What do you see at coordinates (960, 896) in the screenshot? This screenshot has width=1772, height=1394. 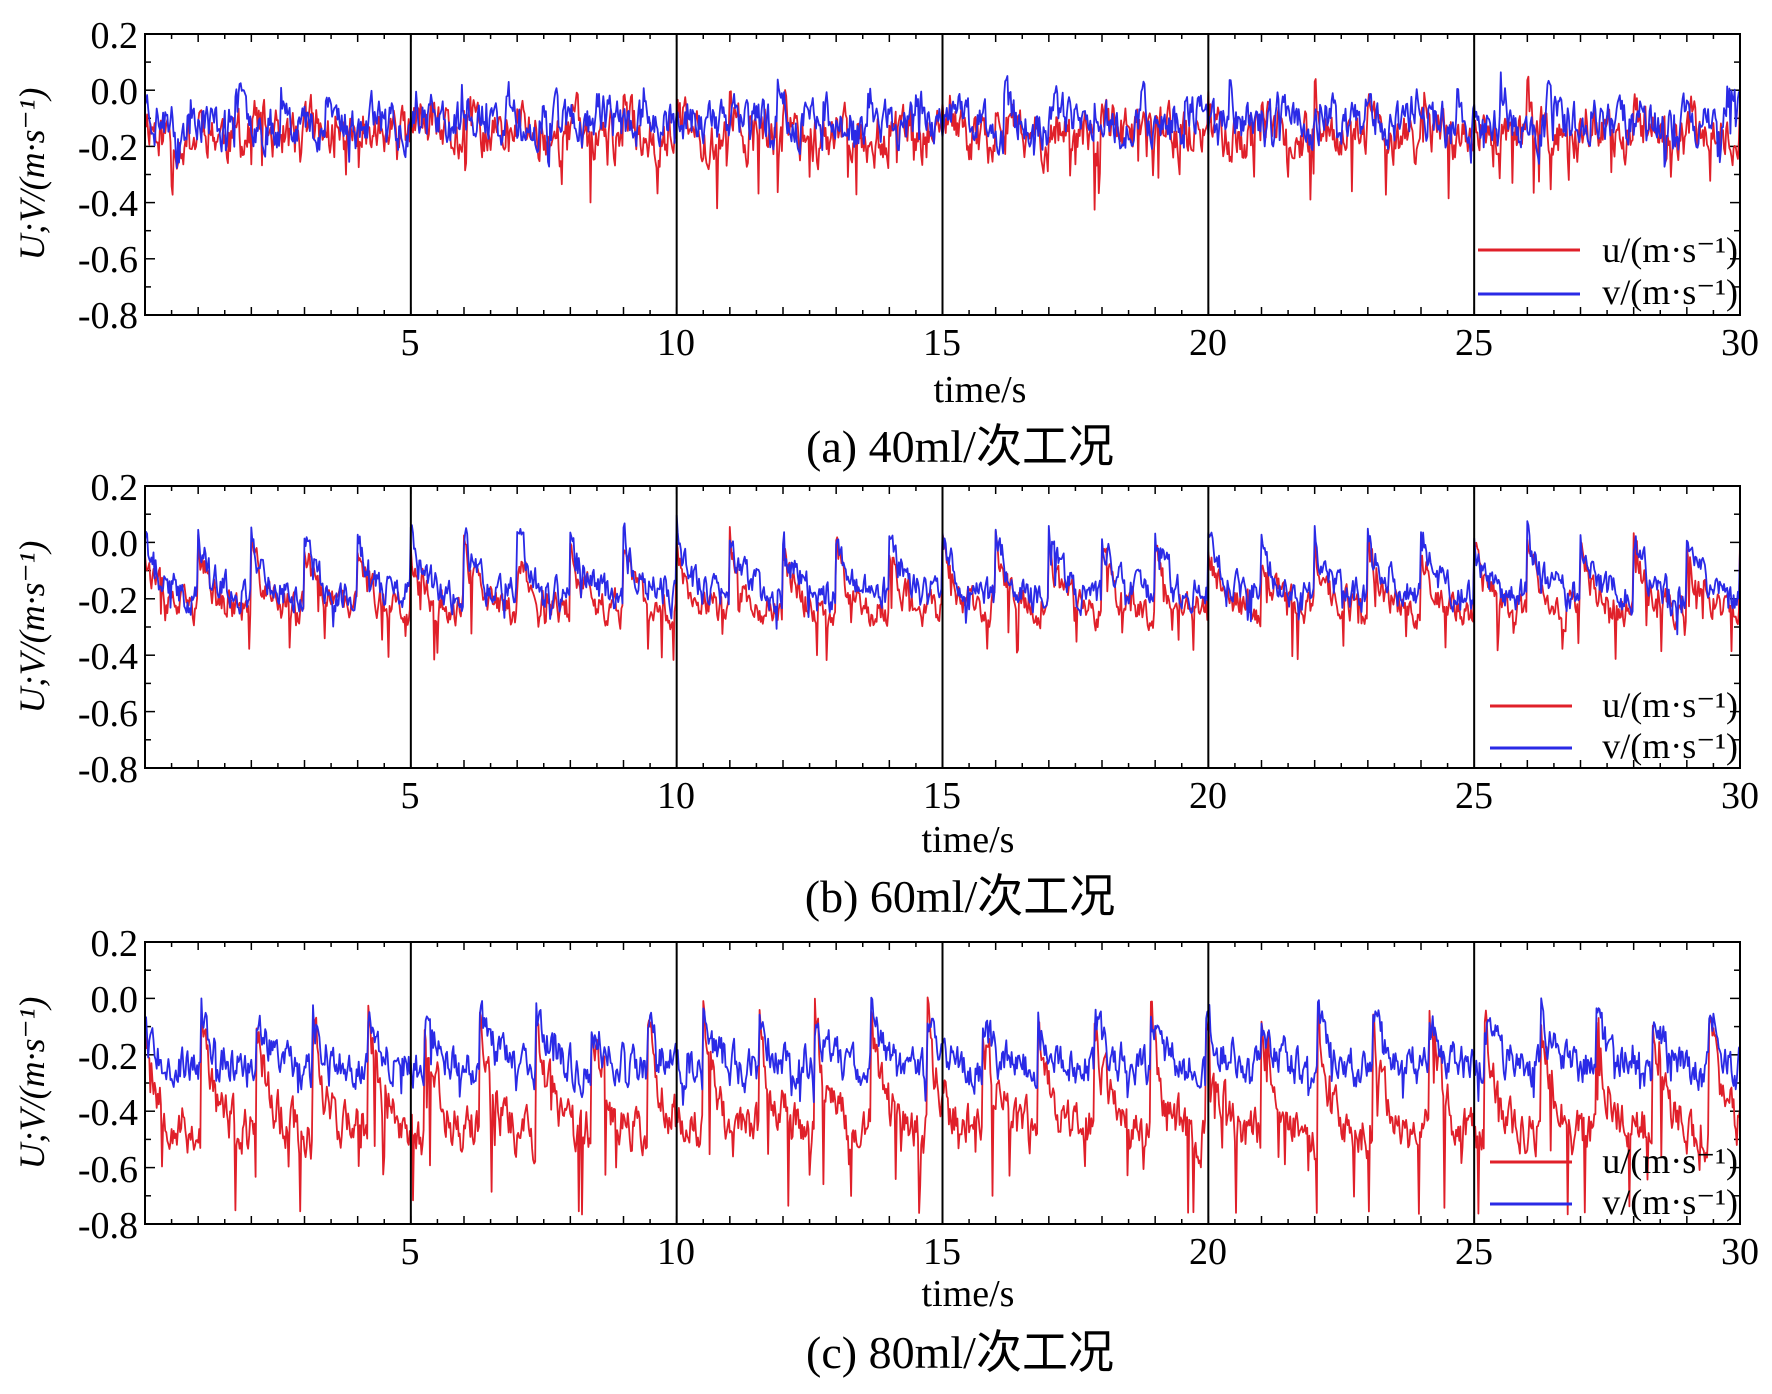 I see `panel-caption: (b) 60ml/次工况` at bounding box center [960, 896].